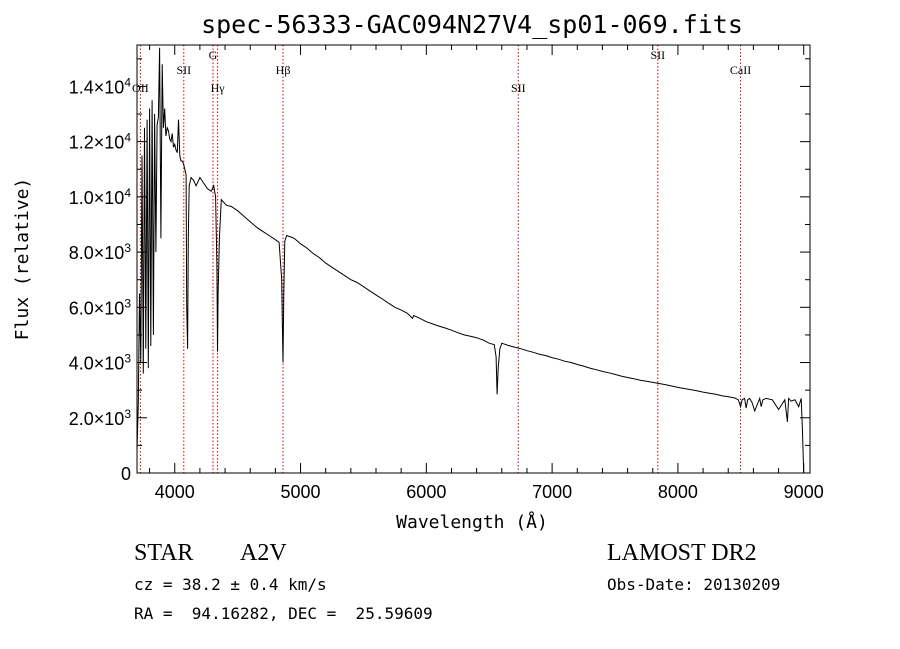 The image size is (900, 649). What do you see at coordinates (100, 142) in the screenshot?
I see `y-tick-label: 1.2×10⁴` at bounding box center [100, 142].